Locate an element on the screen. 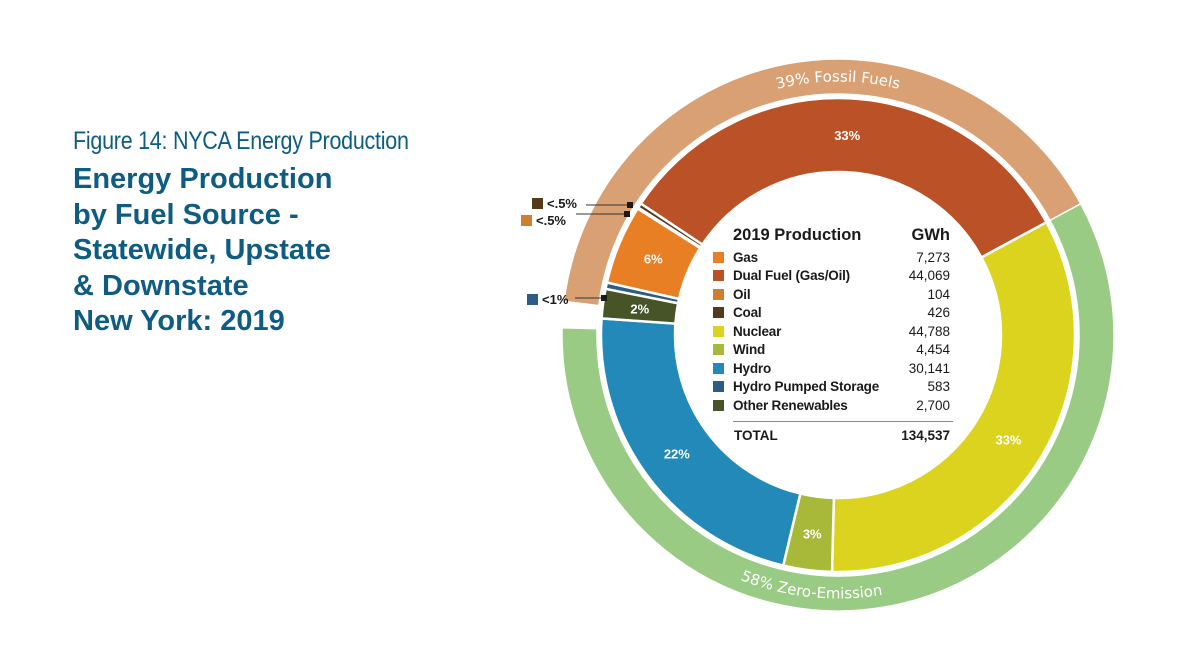 This screenshot has height=670, width=1200. title-line: New York: 2019 is located at coordinates (179, 321).